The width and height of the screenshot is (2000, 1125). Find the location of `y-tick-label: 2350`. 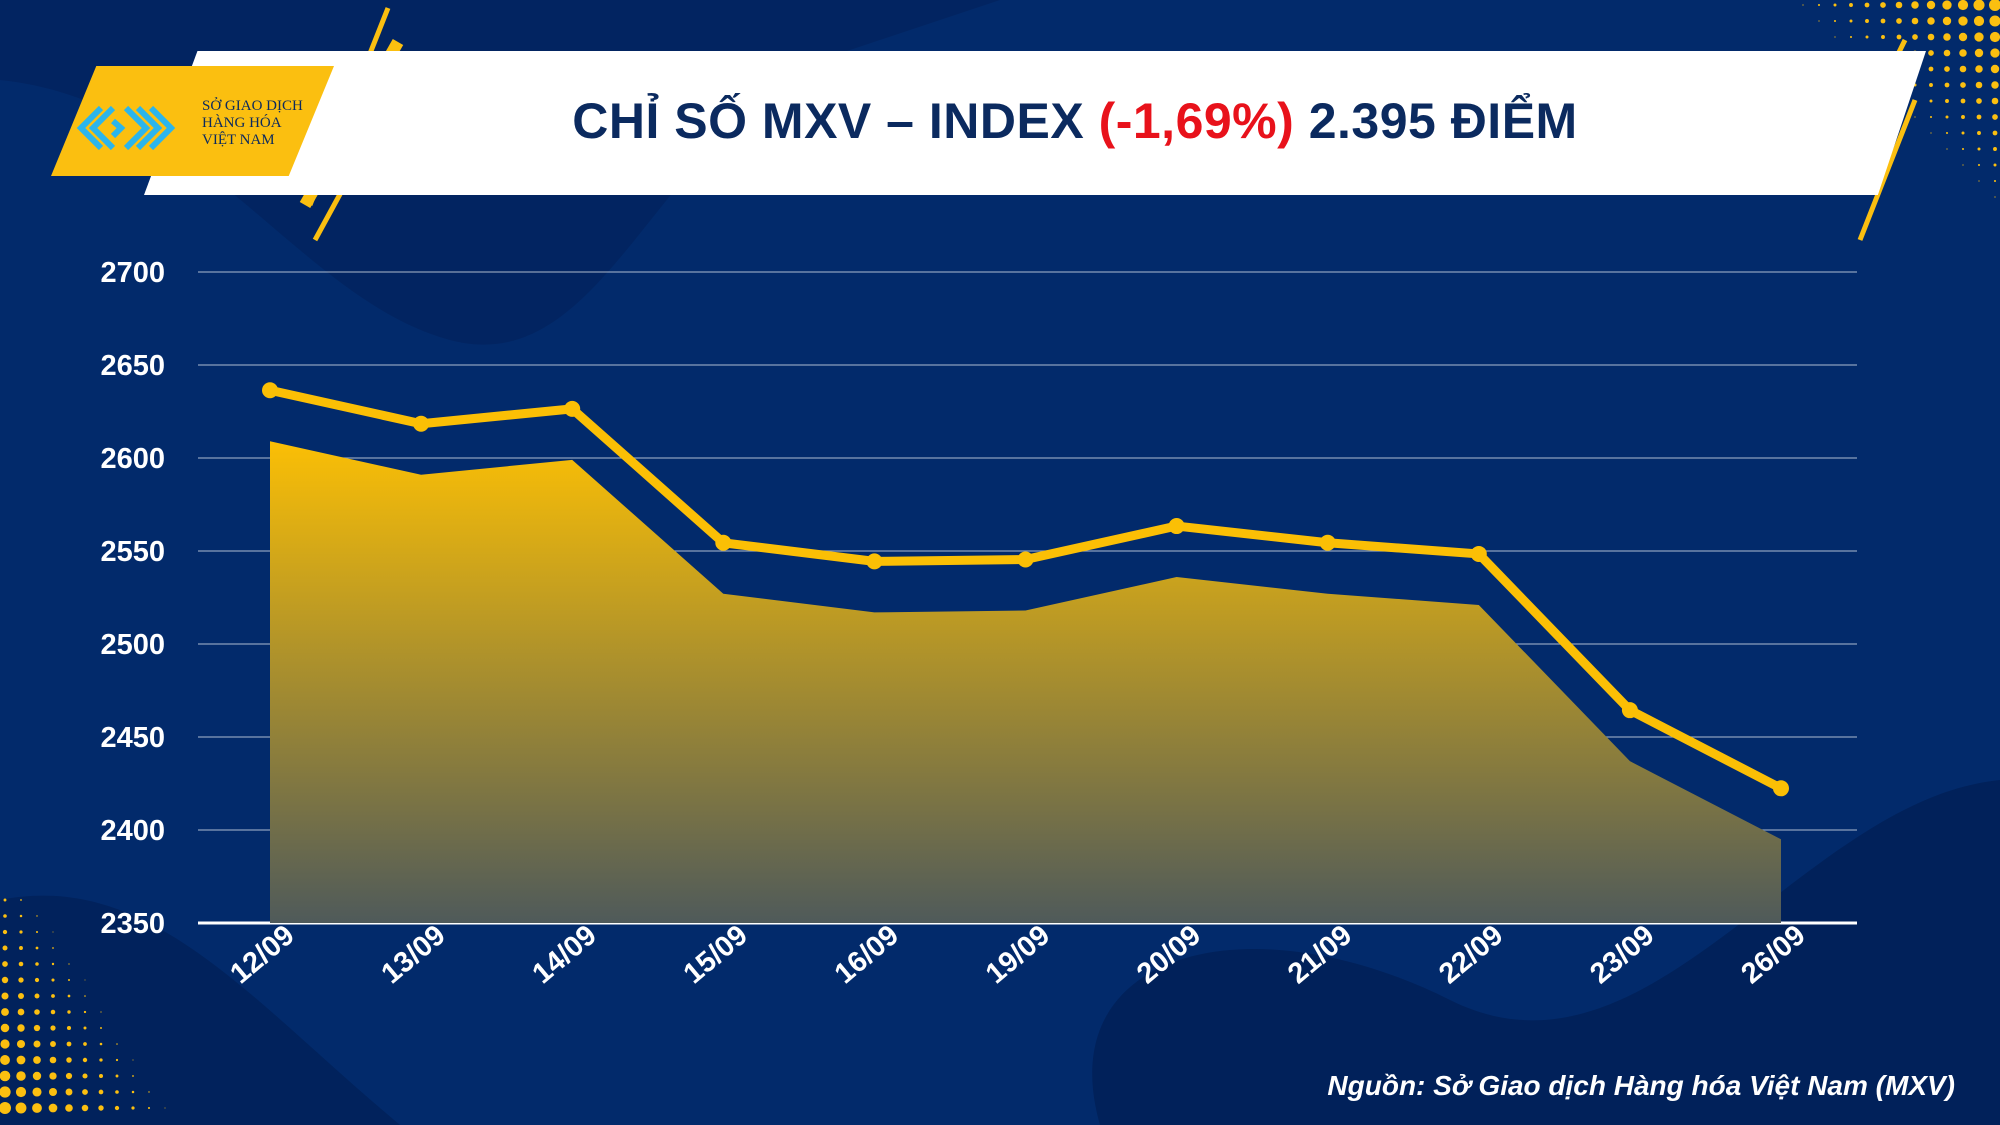

y-tick-label: 2350 is located at coordinates (132, 924).